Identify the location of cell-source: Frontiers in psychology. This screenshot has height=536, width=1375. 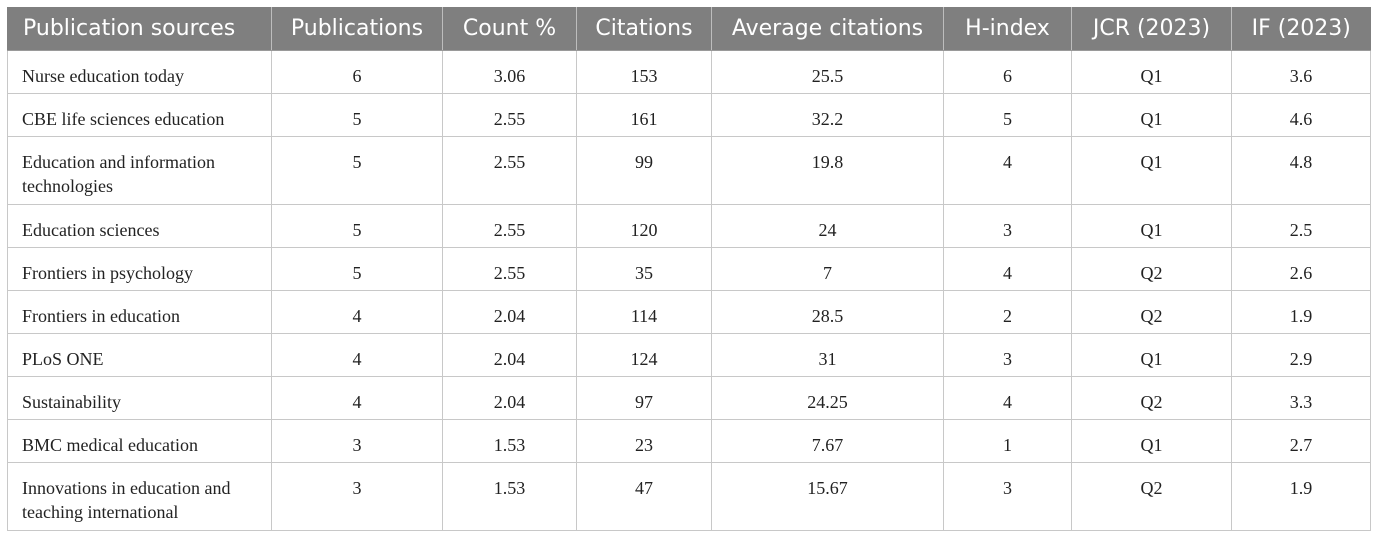
(139, 269).